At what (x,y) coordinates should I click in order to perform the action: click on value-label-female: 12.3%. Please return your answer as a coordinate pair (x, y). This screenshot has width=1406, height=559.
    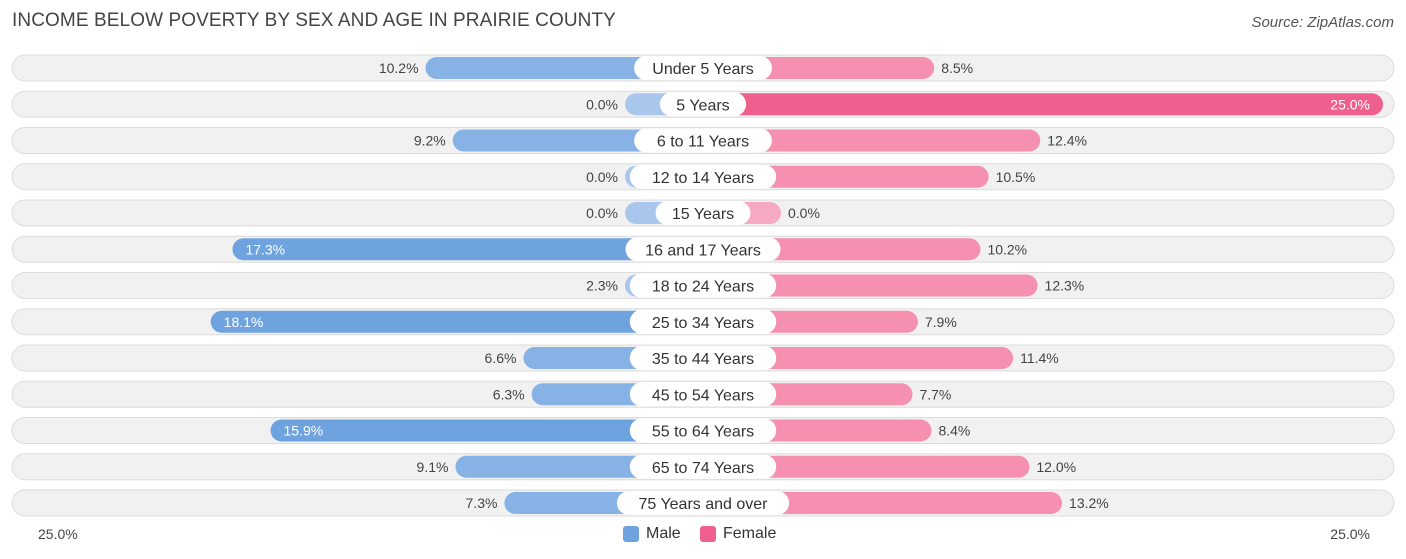
    Looking at the image, I should click on (1065, 286).